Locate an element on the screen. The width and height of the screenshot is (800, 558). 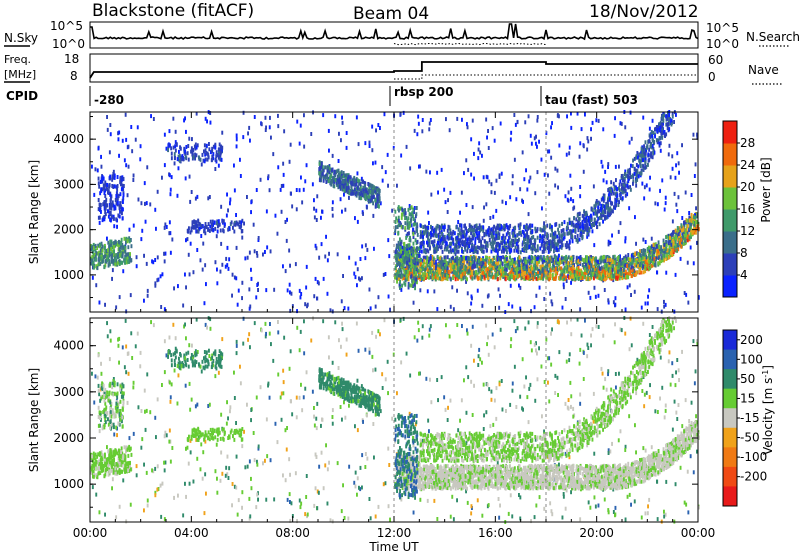
velocity-colorbar-label-5: -50 is located at coordinates (750, 438).